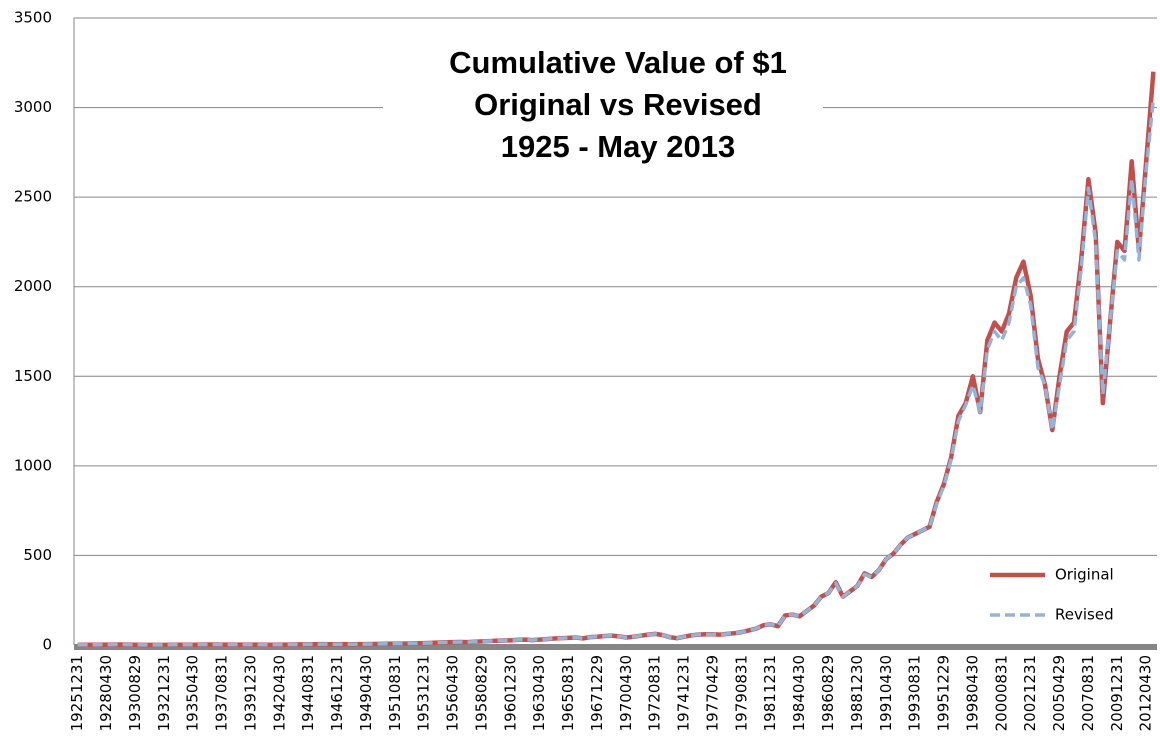 Image resolution: width=1160 pixels, height=754 pixels. Describe the element at coordinates (799, 693) in the screenshot. I see `x-tick-label: 19840430` at that location.